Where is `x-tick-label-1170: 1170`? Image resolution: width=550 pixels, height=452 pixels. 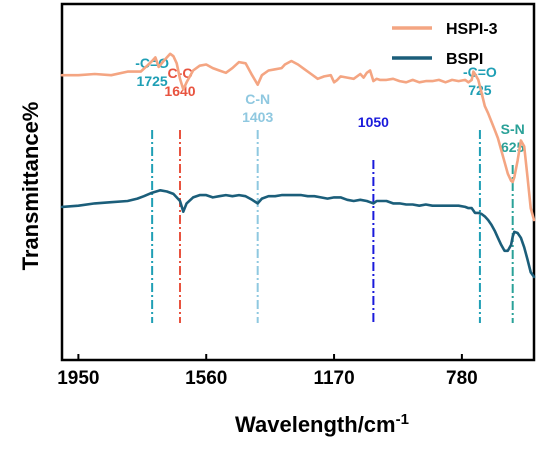 x-tick-label-1170: 1170 is located at coordinates (333, 378).